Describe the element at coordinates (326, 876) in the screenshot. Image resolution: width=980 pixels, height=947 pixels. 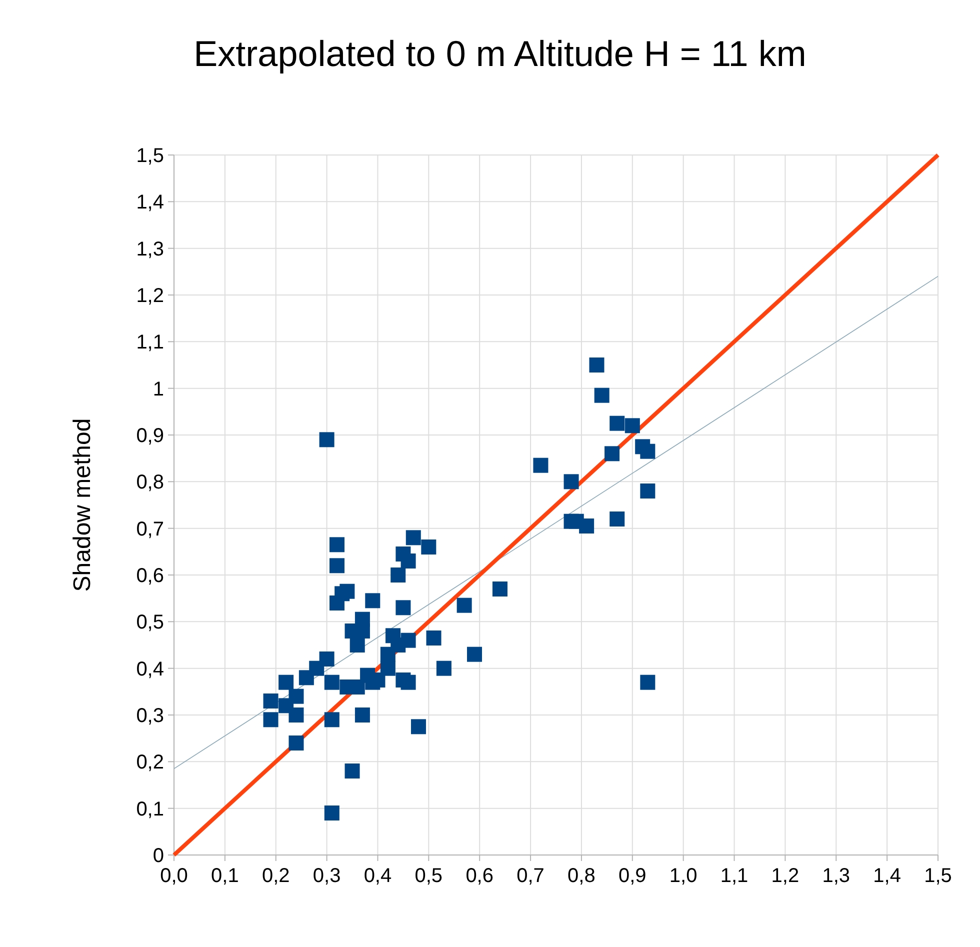
I see `x-tick-label: 0,3` at that location.